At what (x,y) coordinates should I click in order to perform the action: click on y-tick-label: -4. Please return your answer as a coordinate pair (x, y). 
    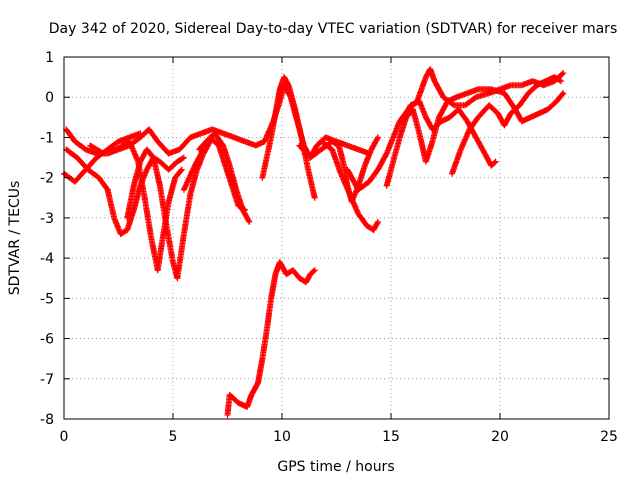
    Looking at the image, I should click on (47, 259).